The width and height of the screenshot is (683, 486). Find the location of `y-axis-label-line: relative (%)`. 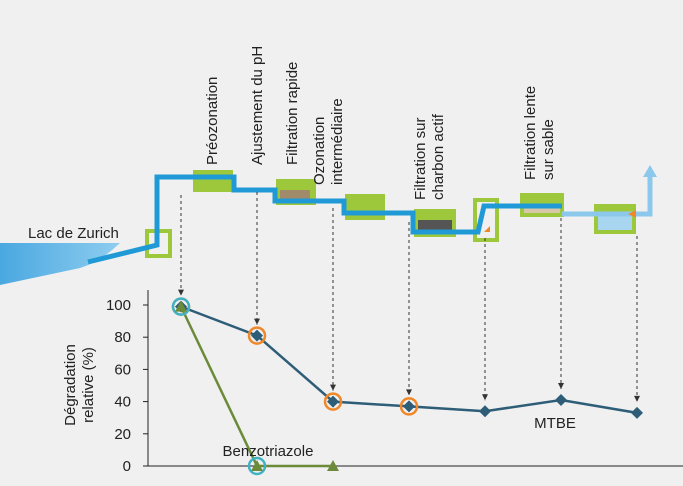

y-axis-label-line: relative (%) is located at coordinates (88, 385).